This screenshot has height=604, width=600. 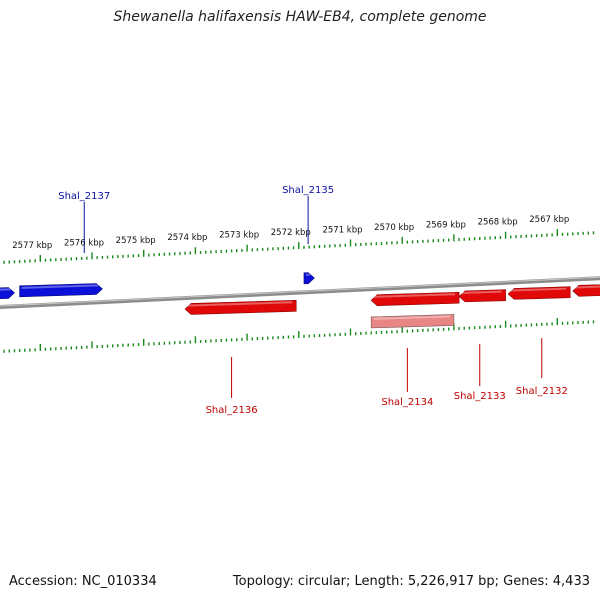 What do you see at coordinates (407, 402) in the screenshot?
I see `gene-label-shal-2134: Shal_2134` at bounding box center [407, 402].